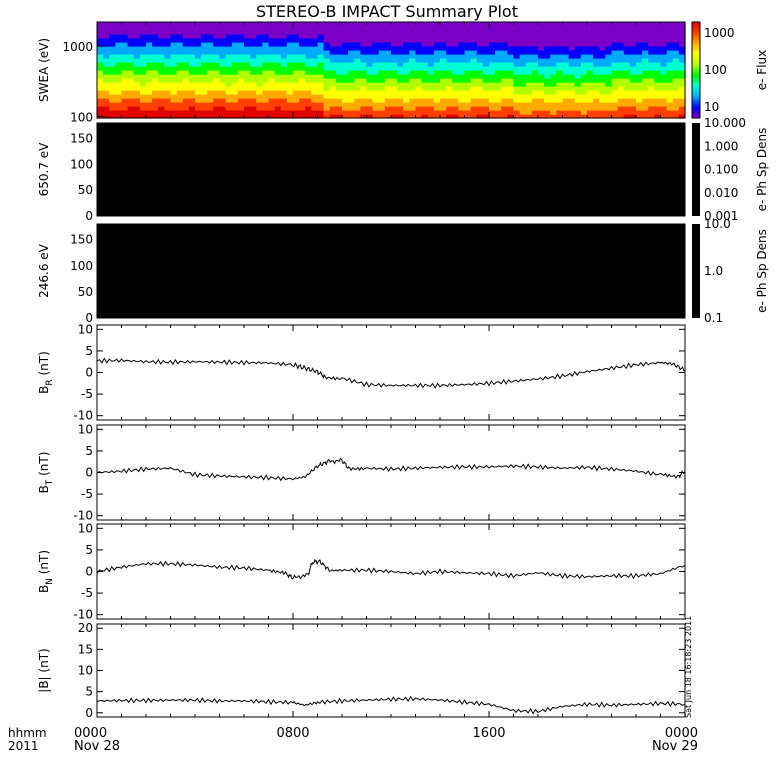  I want to click on y-tick-label: 0, so click(89, 572).